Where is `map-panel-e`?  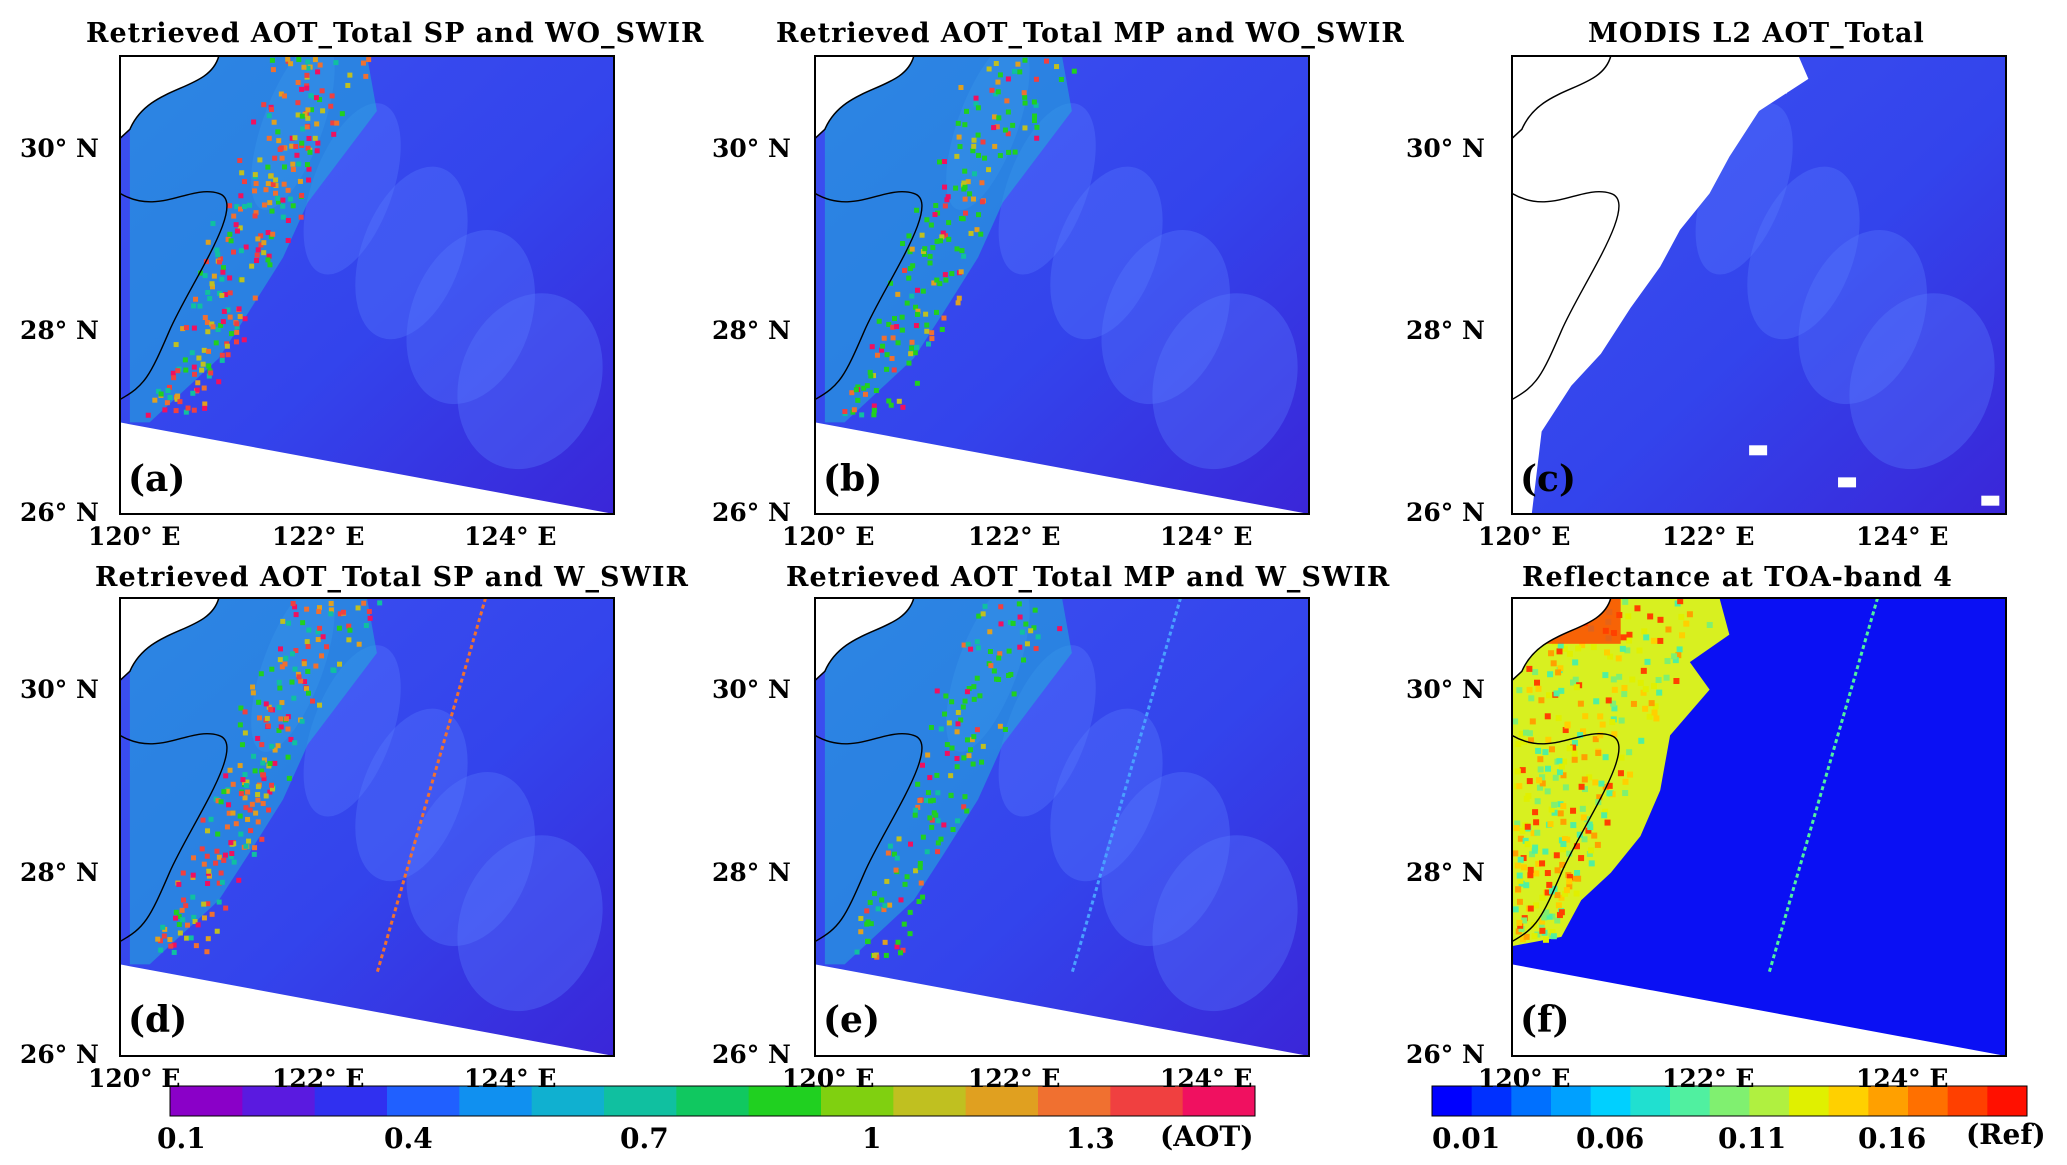 map-panel-e is located at coordinates (1062, 827).